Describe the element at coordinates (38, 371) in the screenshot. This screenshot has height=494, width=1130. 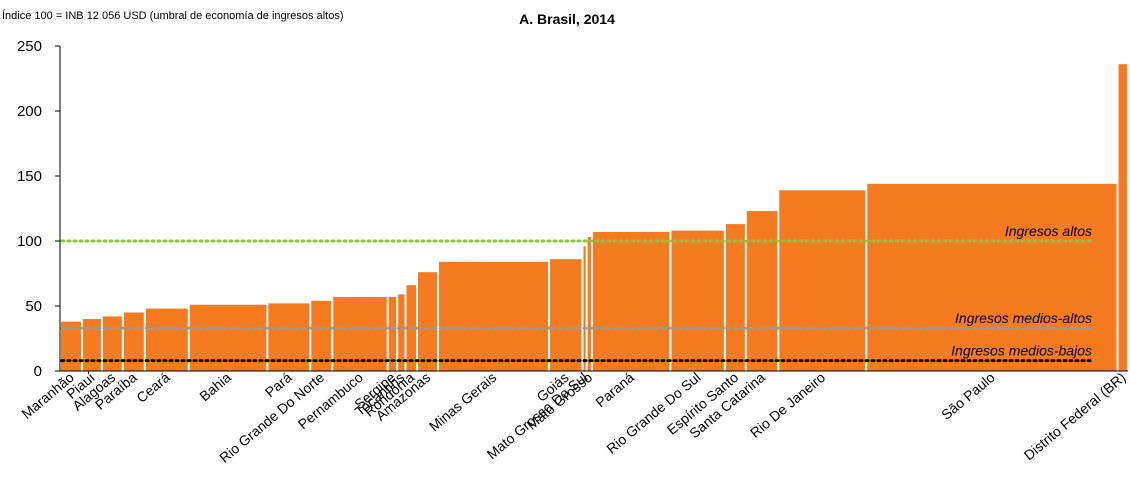
I see `y-tick-label: 0` at that location.